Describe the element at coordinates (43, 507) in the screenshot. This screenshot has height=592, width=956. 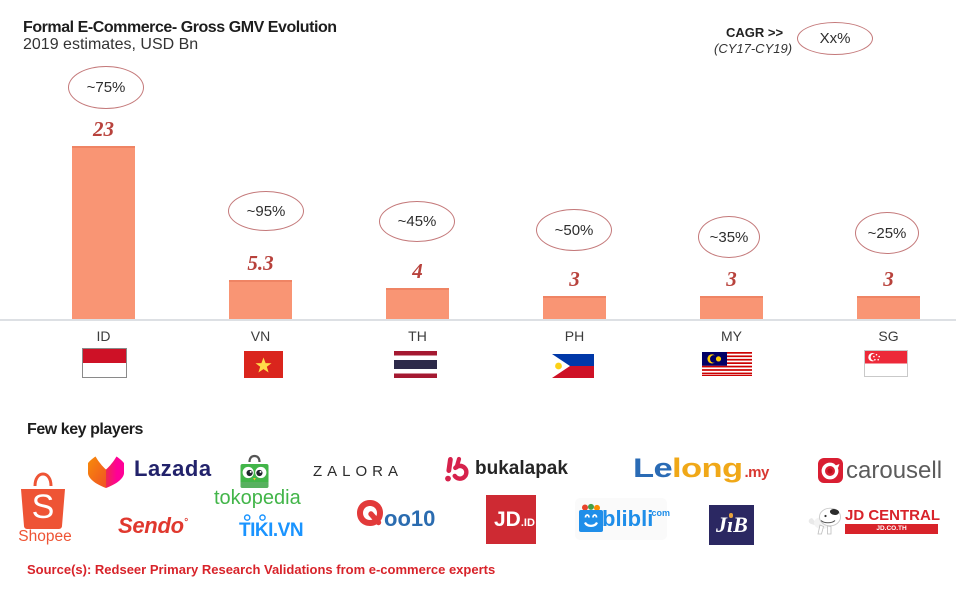
I see `svg-text: S` at that location.